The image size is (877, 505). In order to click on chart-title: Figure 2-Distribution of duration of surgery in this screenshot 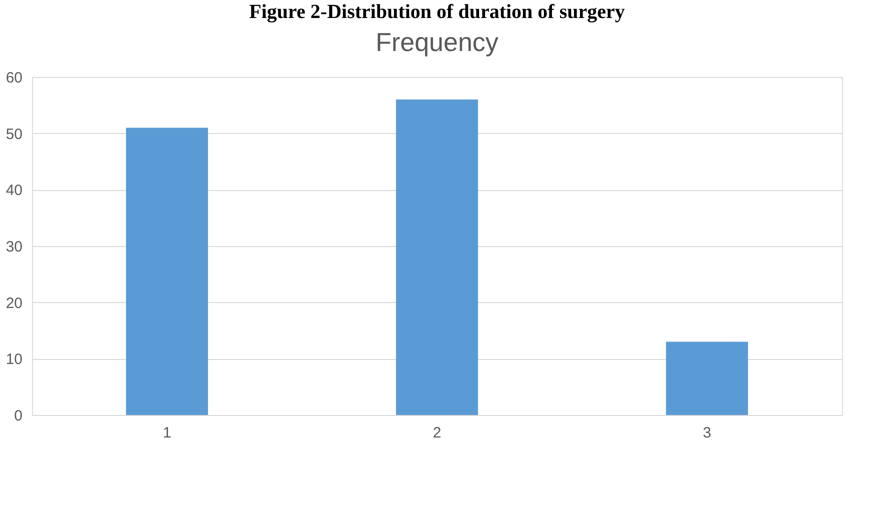, I will do `click(437, 12)`.